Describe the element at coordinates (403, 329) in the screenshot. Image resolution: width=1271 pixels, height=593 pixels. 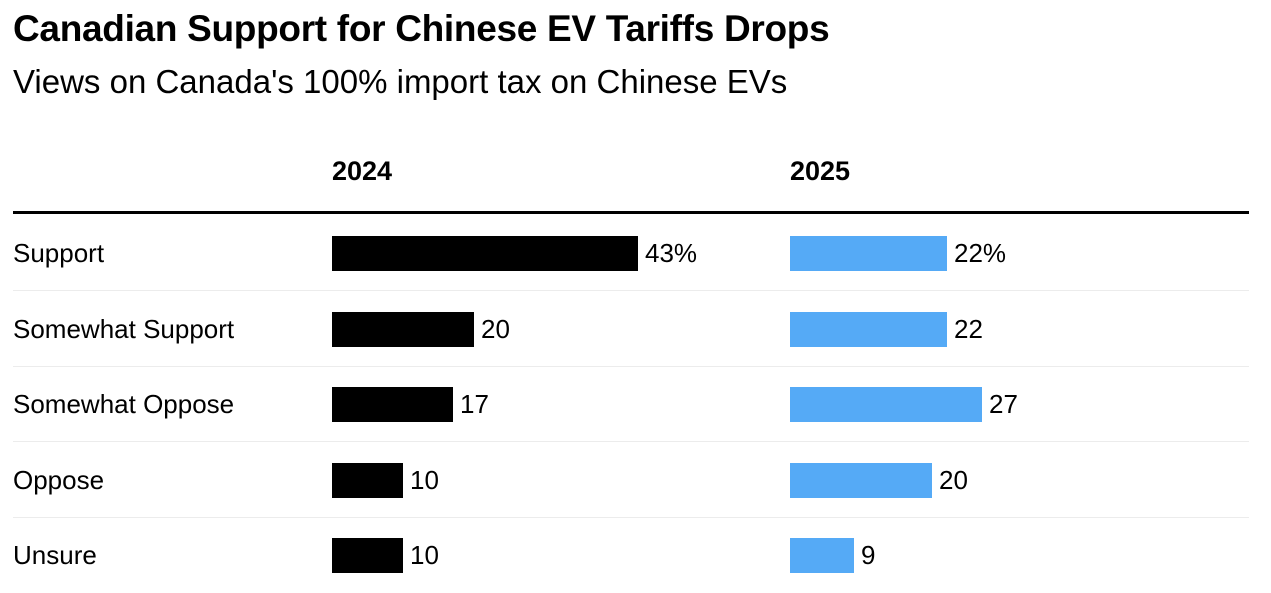
I see `bar-2024-somewhat-support` at that location.